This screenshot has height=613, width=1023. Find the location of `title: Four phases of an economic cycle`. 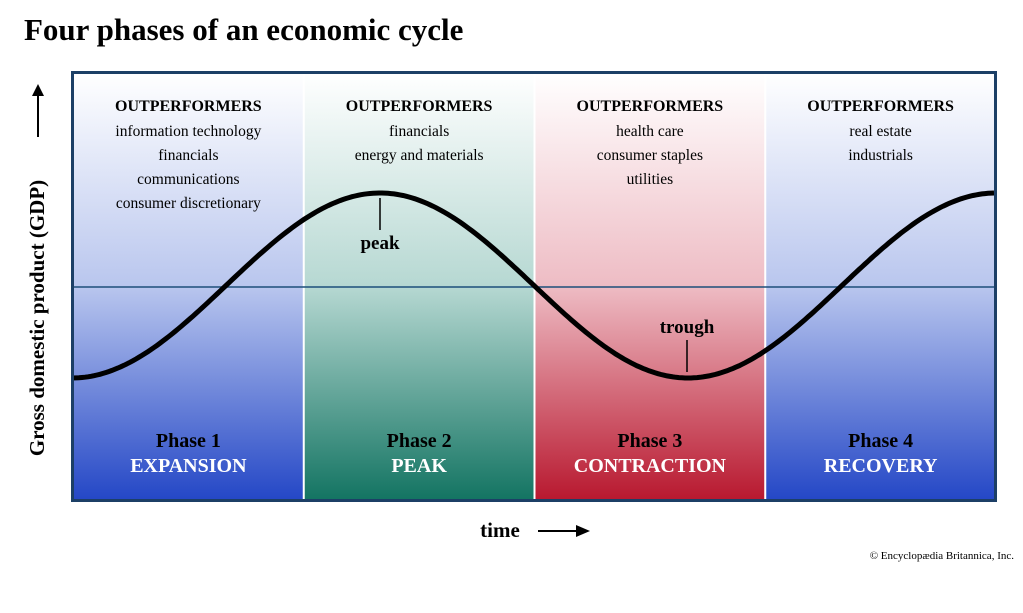

title: Four phases of an economic cycle is located at coordinates (243, 29).